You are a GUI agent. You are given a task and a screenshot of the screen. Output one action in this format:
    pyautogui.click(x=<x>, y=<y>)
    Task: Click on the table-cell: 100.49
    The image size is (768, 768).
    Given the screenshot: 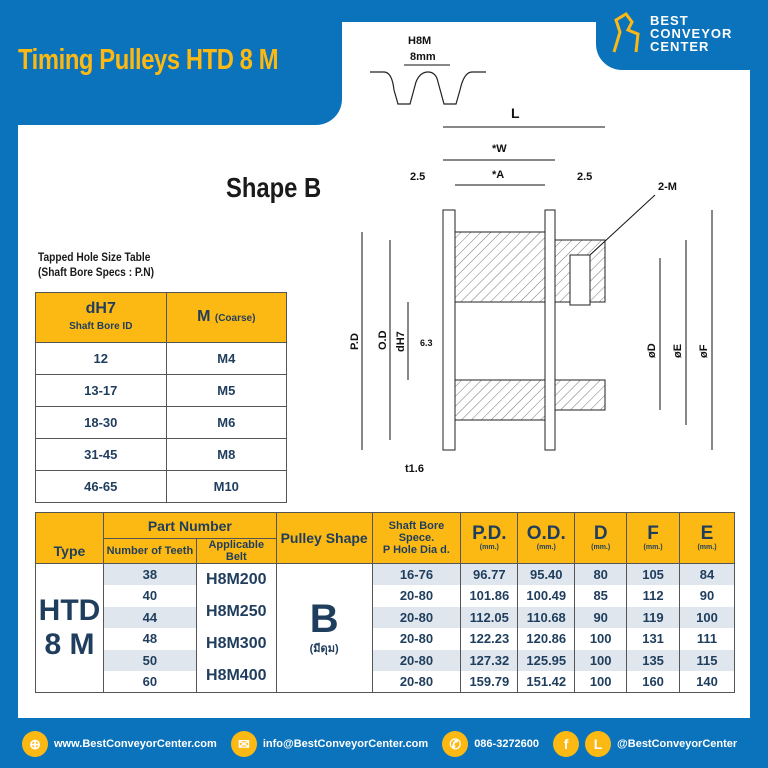 What is the action you would take?
    pyautogui.click(x=546, y=596)
    